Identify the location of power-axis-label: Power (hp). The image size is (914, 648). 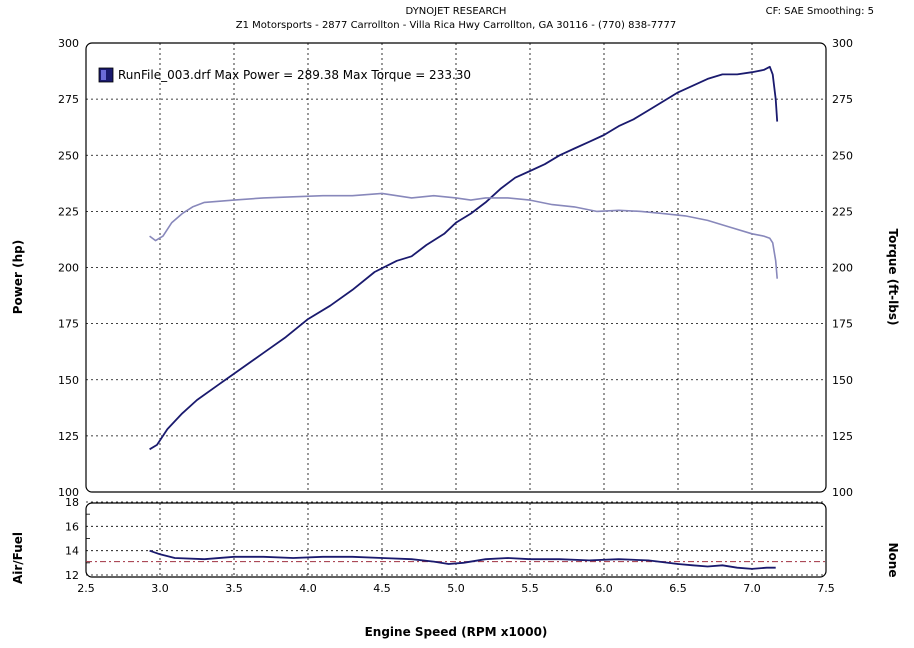
(18, 277).